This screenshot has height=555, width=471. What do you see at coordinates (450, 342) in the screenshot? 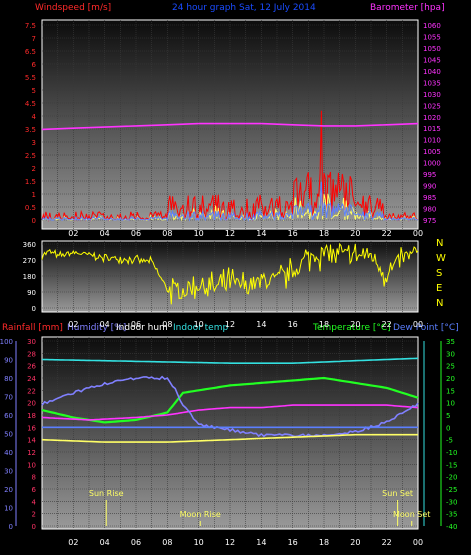
I see `temperature-tick-label: 35` at bounding box center [450, 342].